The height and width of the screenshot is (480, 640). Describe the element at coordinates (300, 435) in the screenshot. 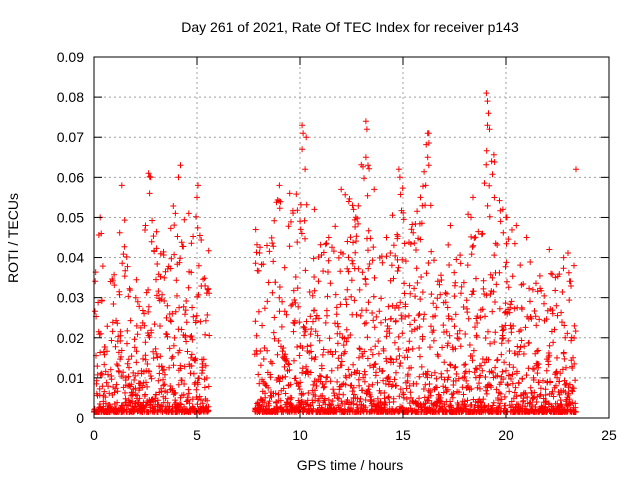

I see `x-tick-label: 10` at that location.